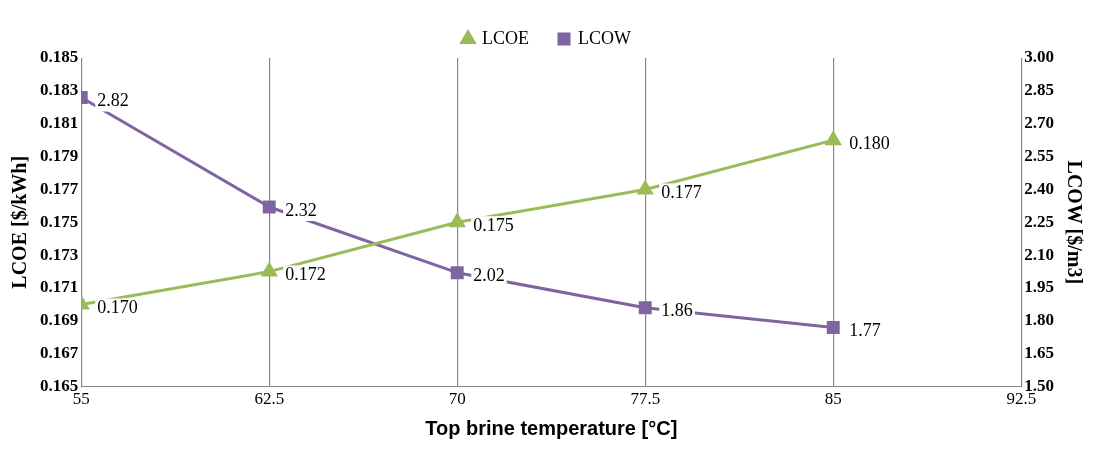  What do you see at coordinates (301, 209) in the screenshot?
I see `data-label: 2.32` at bounding box center [301, 209].